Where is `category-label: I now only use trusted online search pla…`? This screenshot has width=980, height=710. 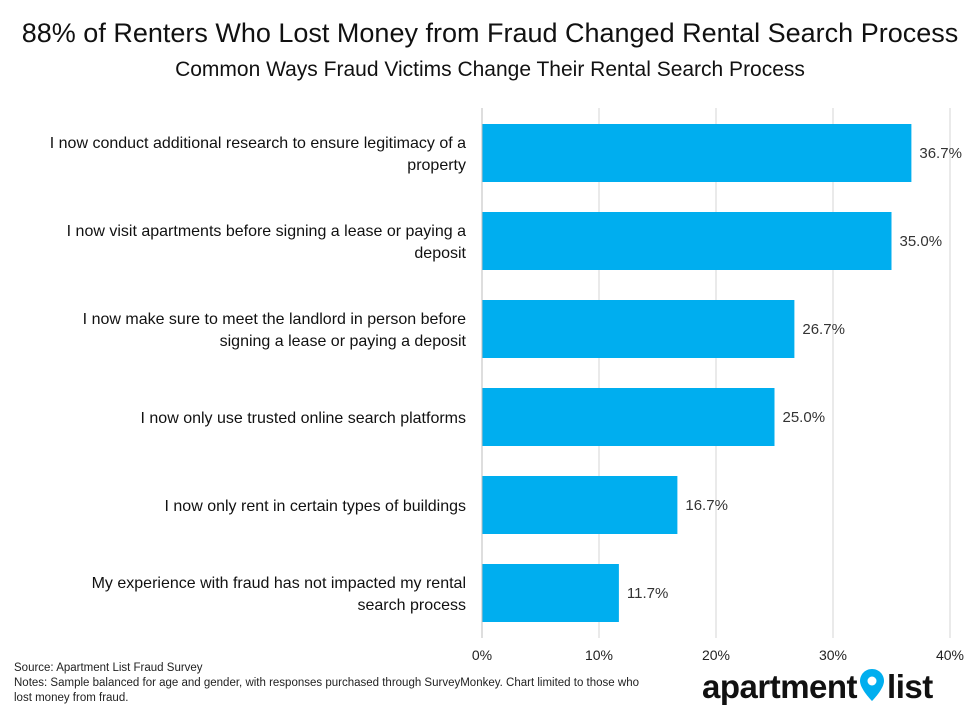 category-label: I now only use trusted online search pla… is located at coordinates (304, 418).